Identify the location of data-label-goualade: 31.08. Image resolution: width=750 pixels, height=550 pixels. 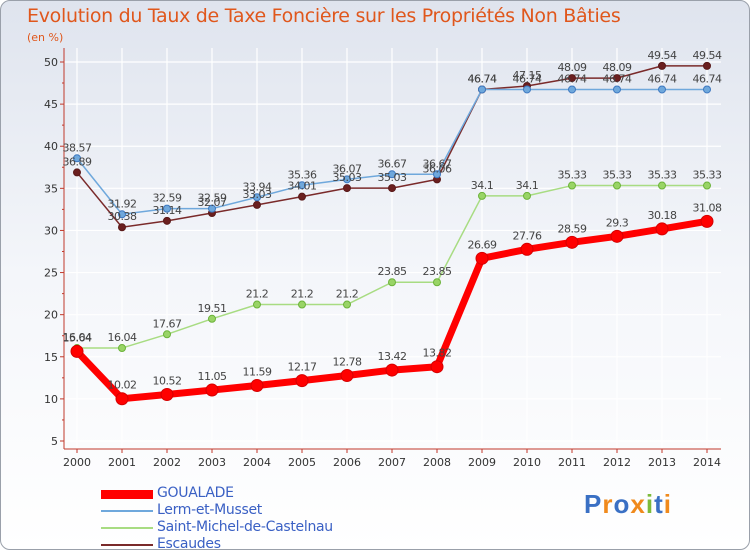
(707, 207).